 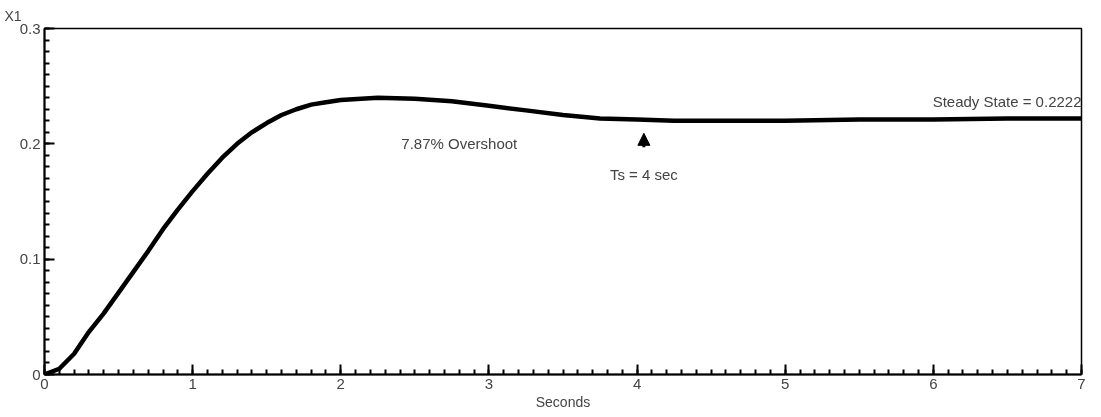 What do you see at coordinates (563, 401) in the screenshot?
I see `x-axis-title: Seconds` at bounding box center [563, 401].